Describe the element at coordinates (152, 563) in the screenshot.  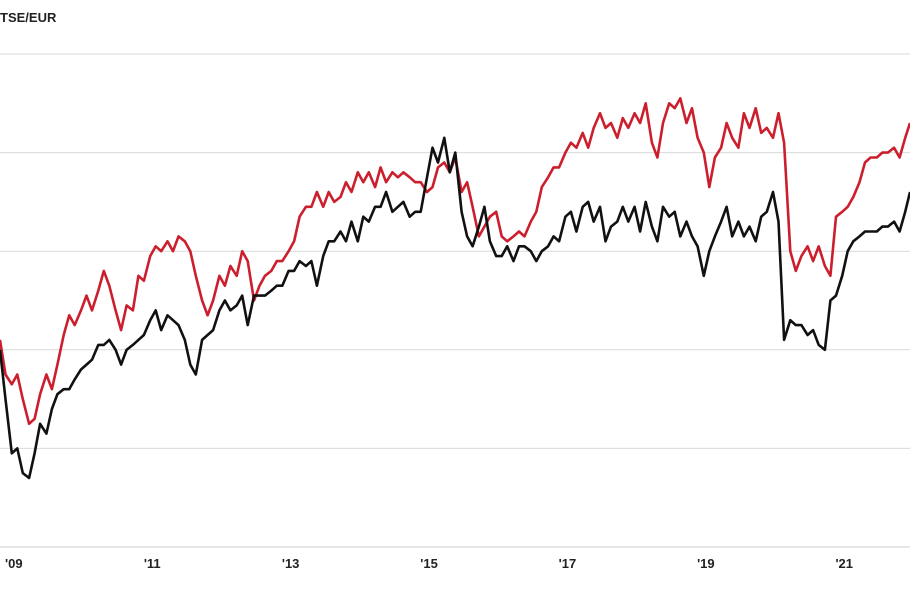
I see `x-tick-label: '11` at that location.